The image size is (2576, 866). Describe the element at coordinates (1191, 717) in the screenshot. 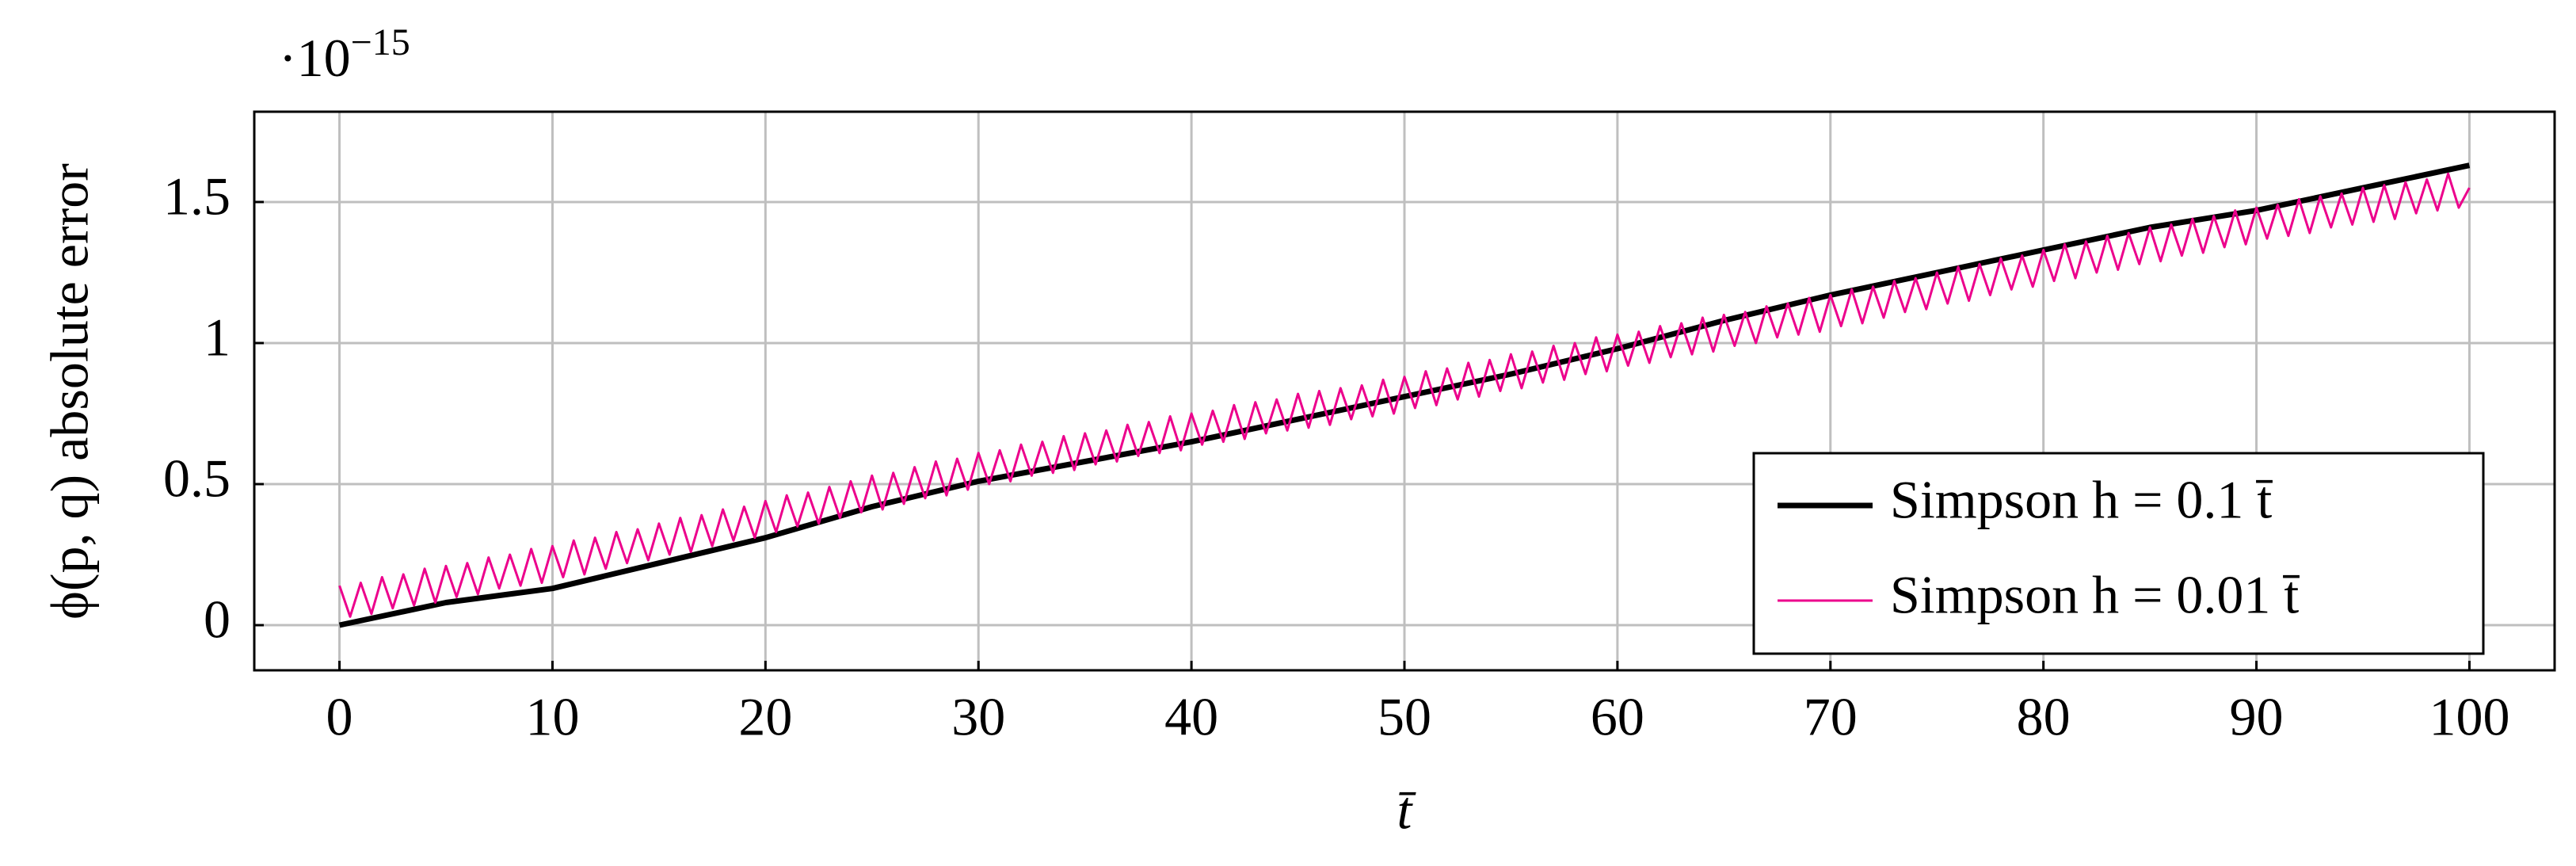

I see `x-tick-label: 40` at that location.